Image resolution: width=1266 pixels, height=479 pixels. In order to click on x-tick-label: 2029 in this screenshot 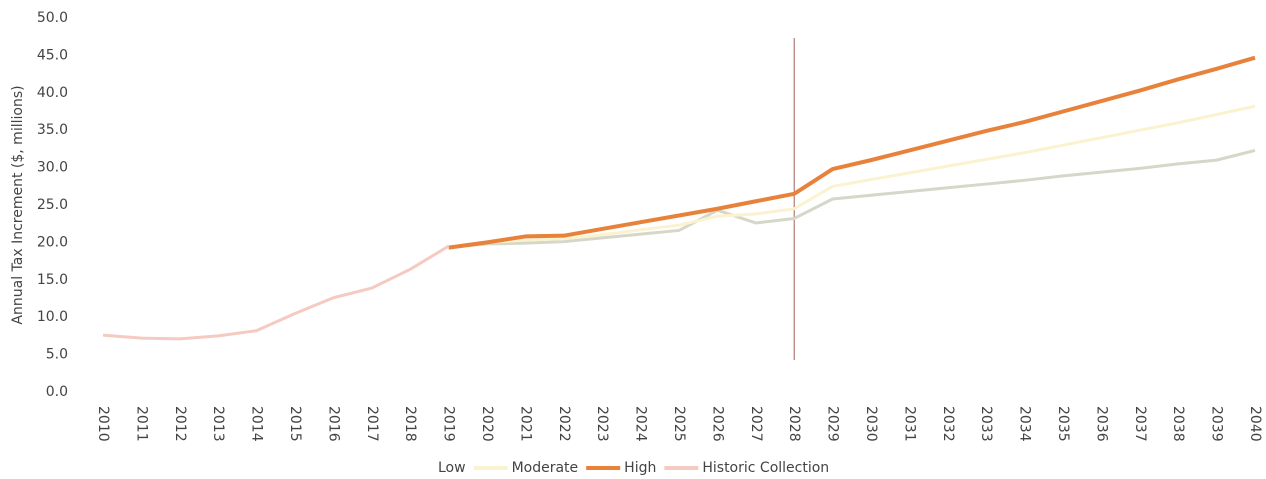, I will do `click(833, 424)`.